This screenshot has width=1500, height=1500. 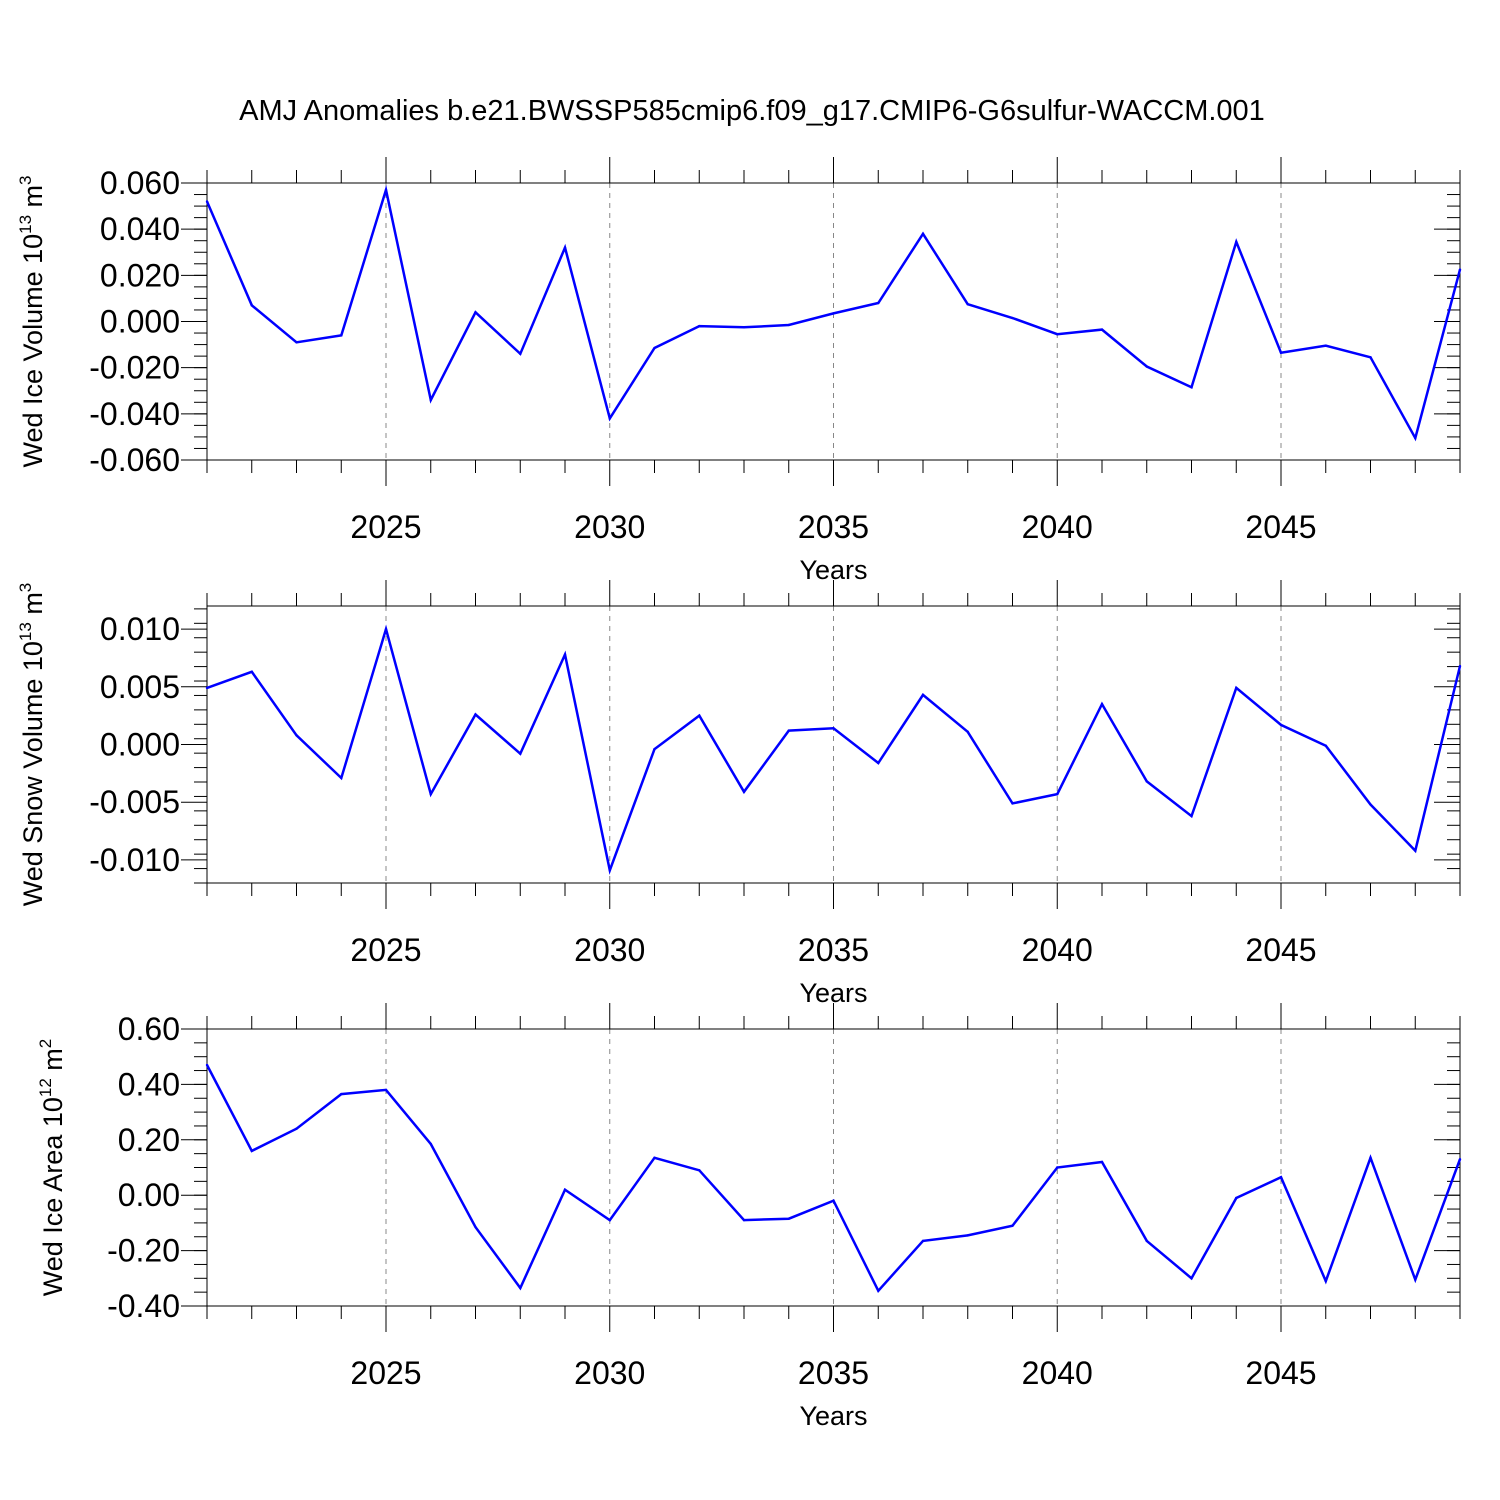 What do you see at coordinates (140, 183) in the screenshot?
I see `y-tick-label: 0.060` at bounding box center [140, 183].